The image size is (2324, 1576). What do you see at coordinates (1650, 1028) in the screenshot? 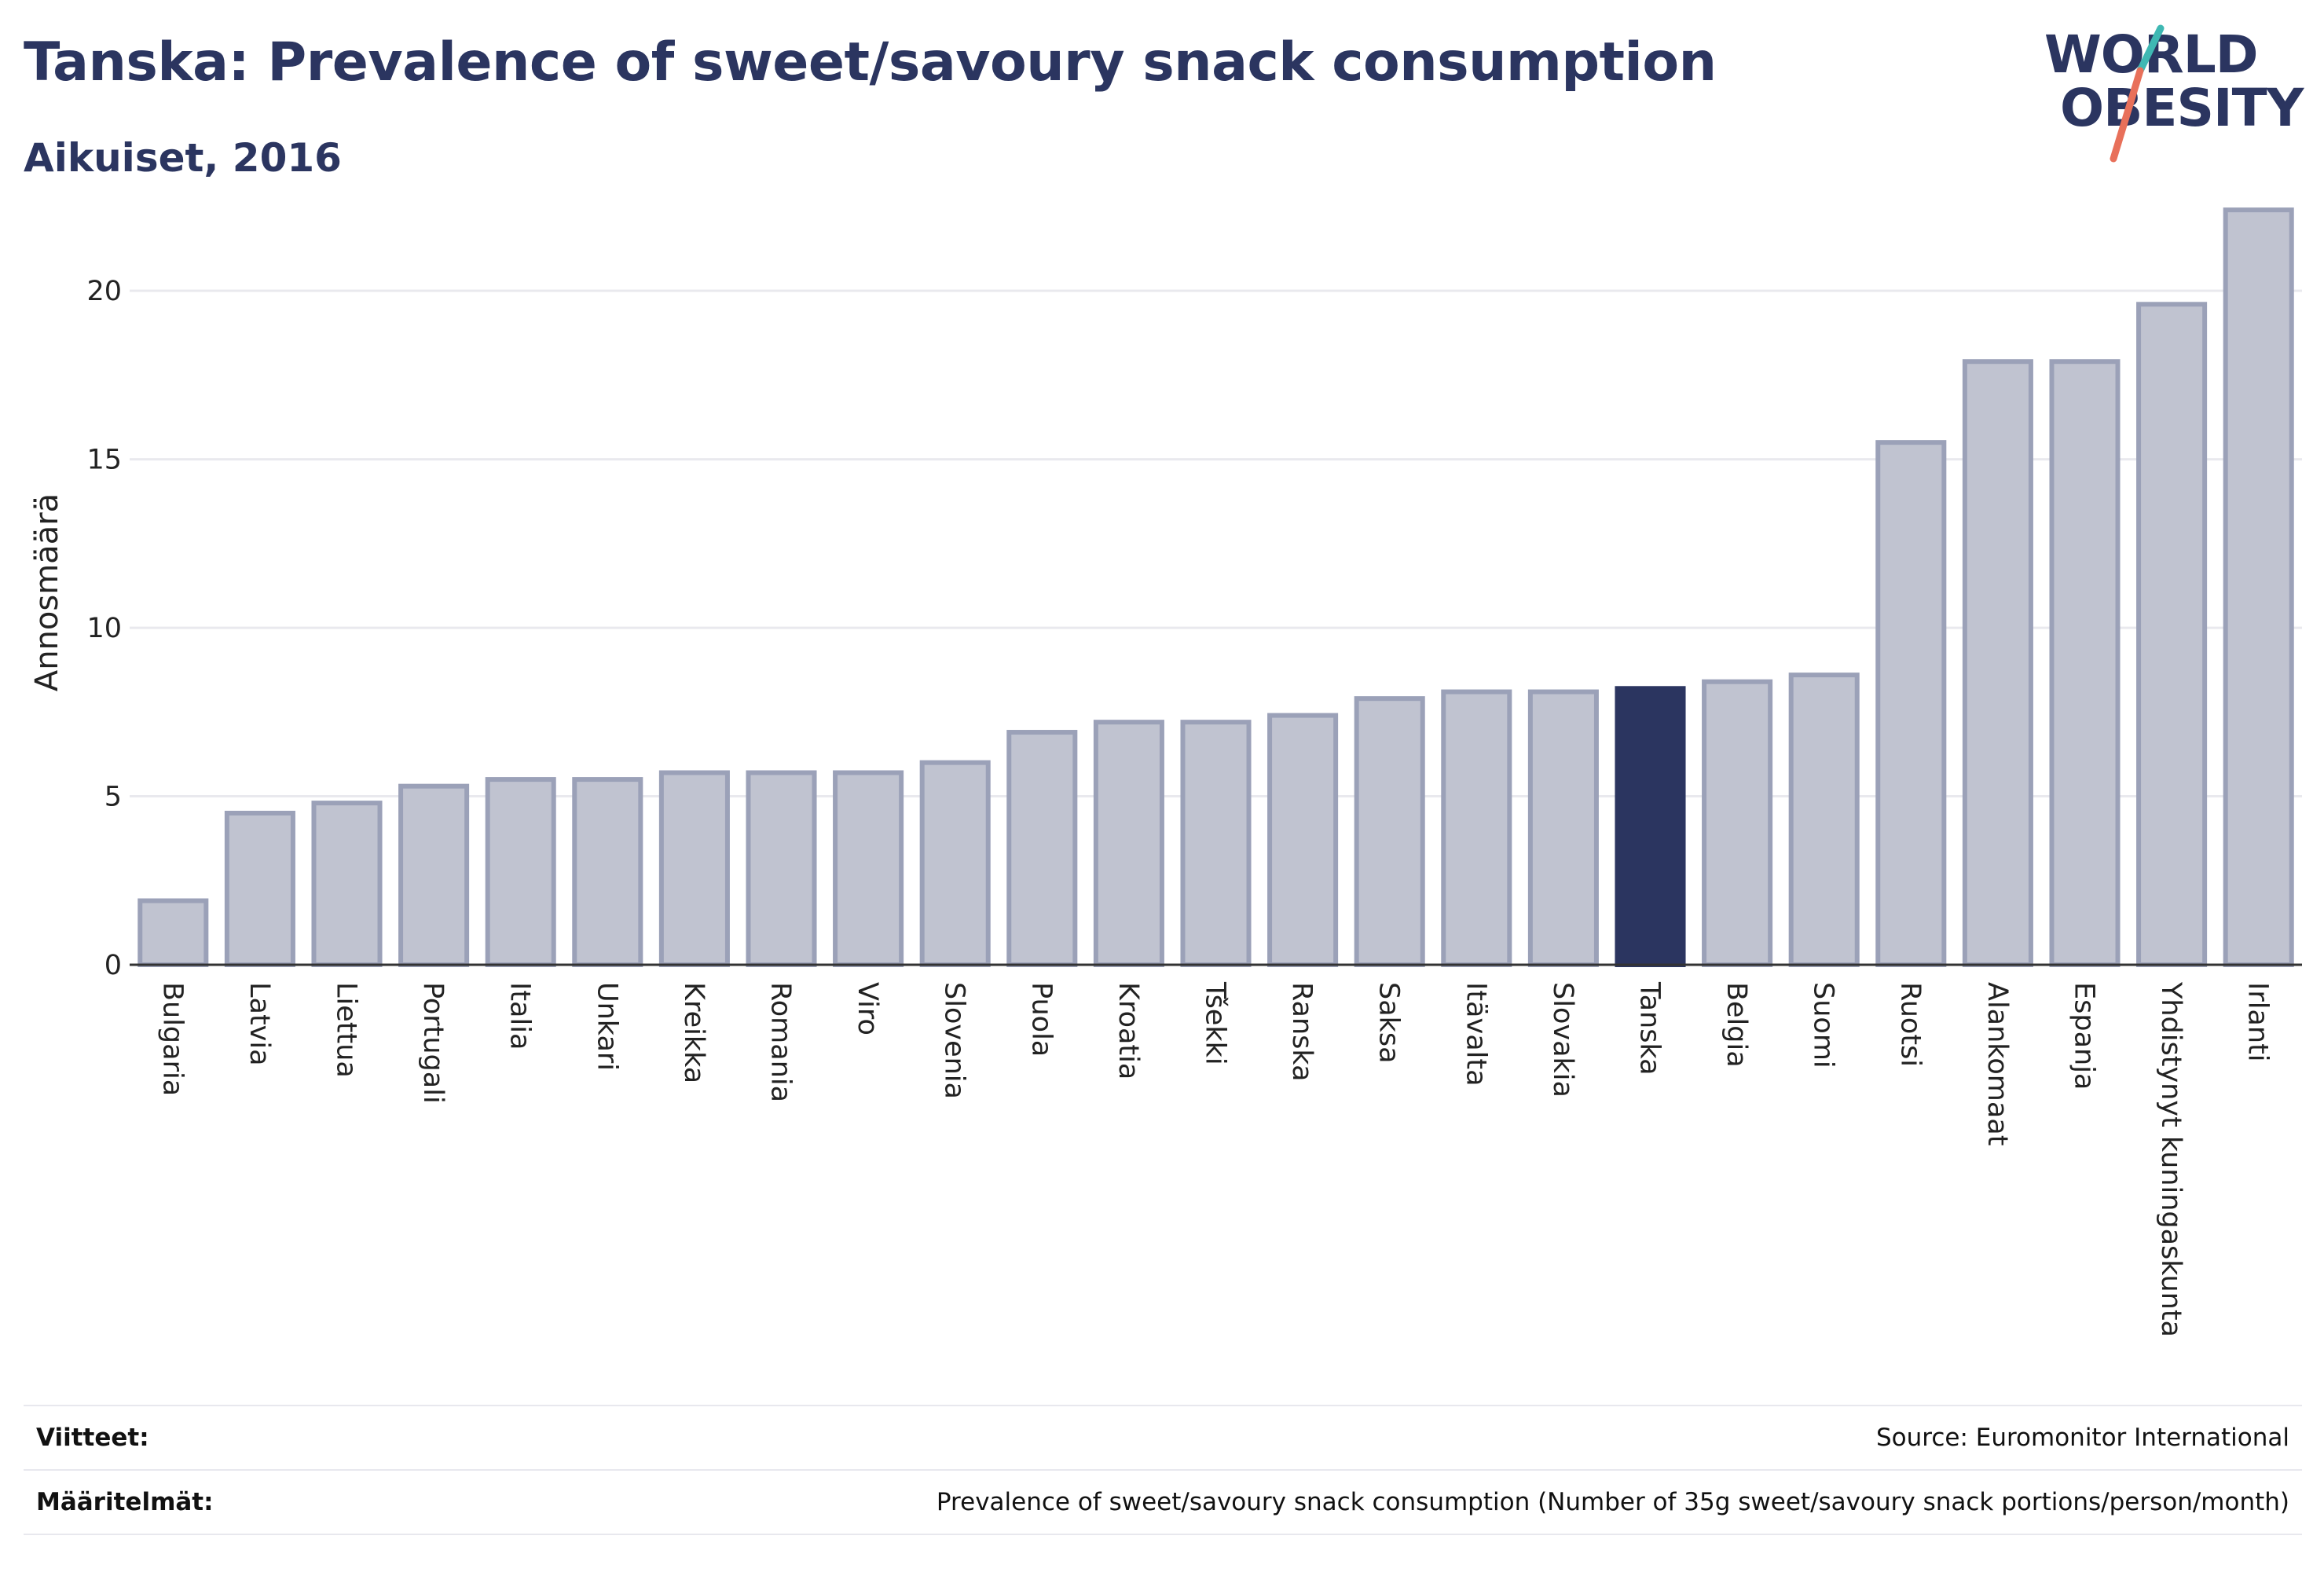
I see `x-tick-label: Tanska` at bounding box center [1650, 1028].